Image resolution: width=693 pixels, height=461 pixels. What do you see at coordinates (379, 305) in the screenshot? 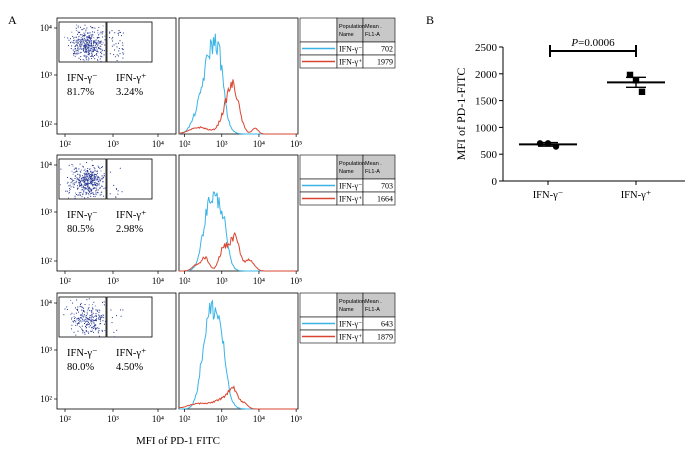
I see `legend-header-mean` at bounding box center [379, 305].